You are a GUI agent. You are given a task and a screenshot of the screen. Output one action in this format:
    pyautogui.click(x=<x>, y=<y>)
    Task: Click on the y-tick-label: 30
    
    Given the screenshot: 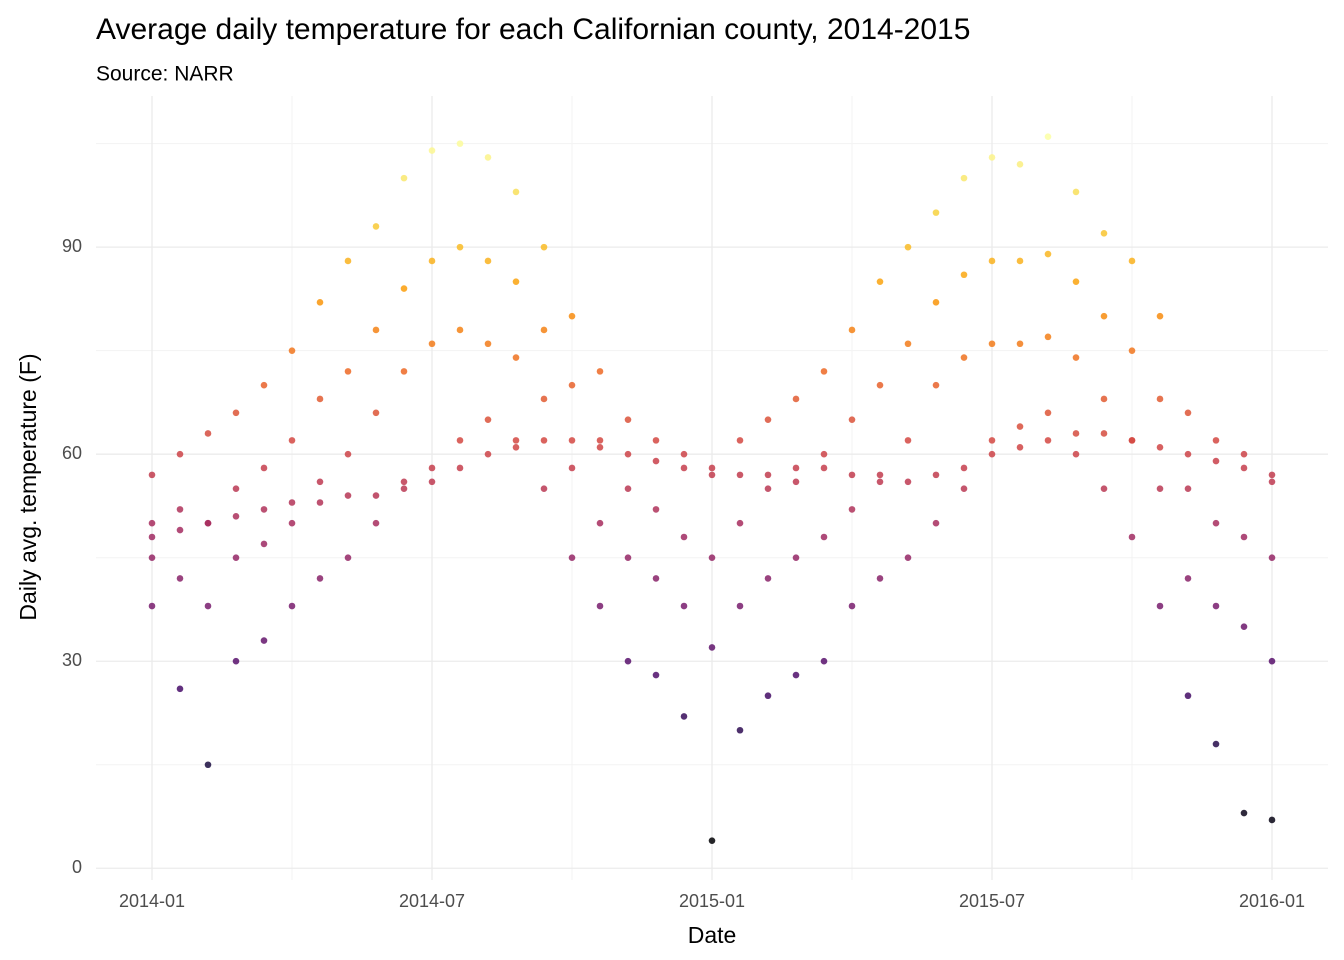 What is the action you would take?
    pyautogui.click(x=72, y=660)
    